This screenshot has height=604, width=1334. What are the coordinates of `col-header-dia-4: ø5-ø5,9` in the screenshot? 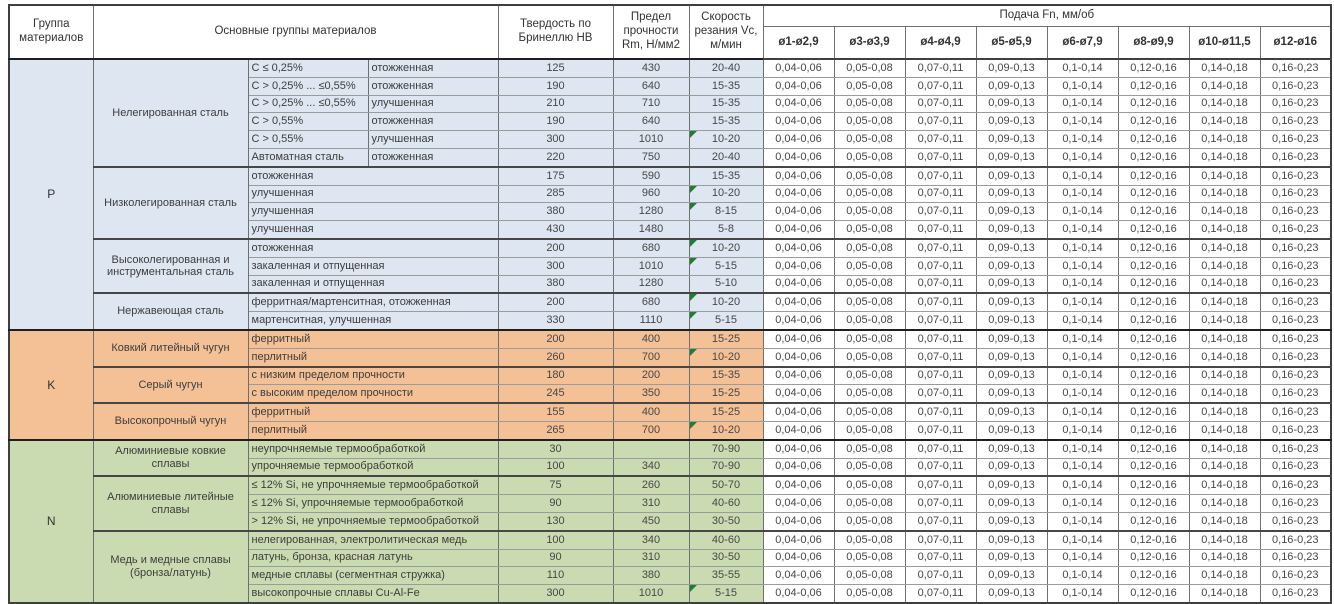 It's located at (1011, 43).